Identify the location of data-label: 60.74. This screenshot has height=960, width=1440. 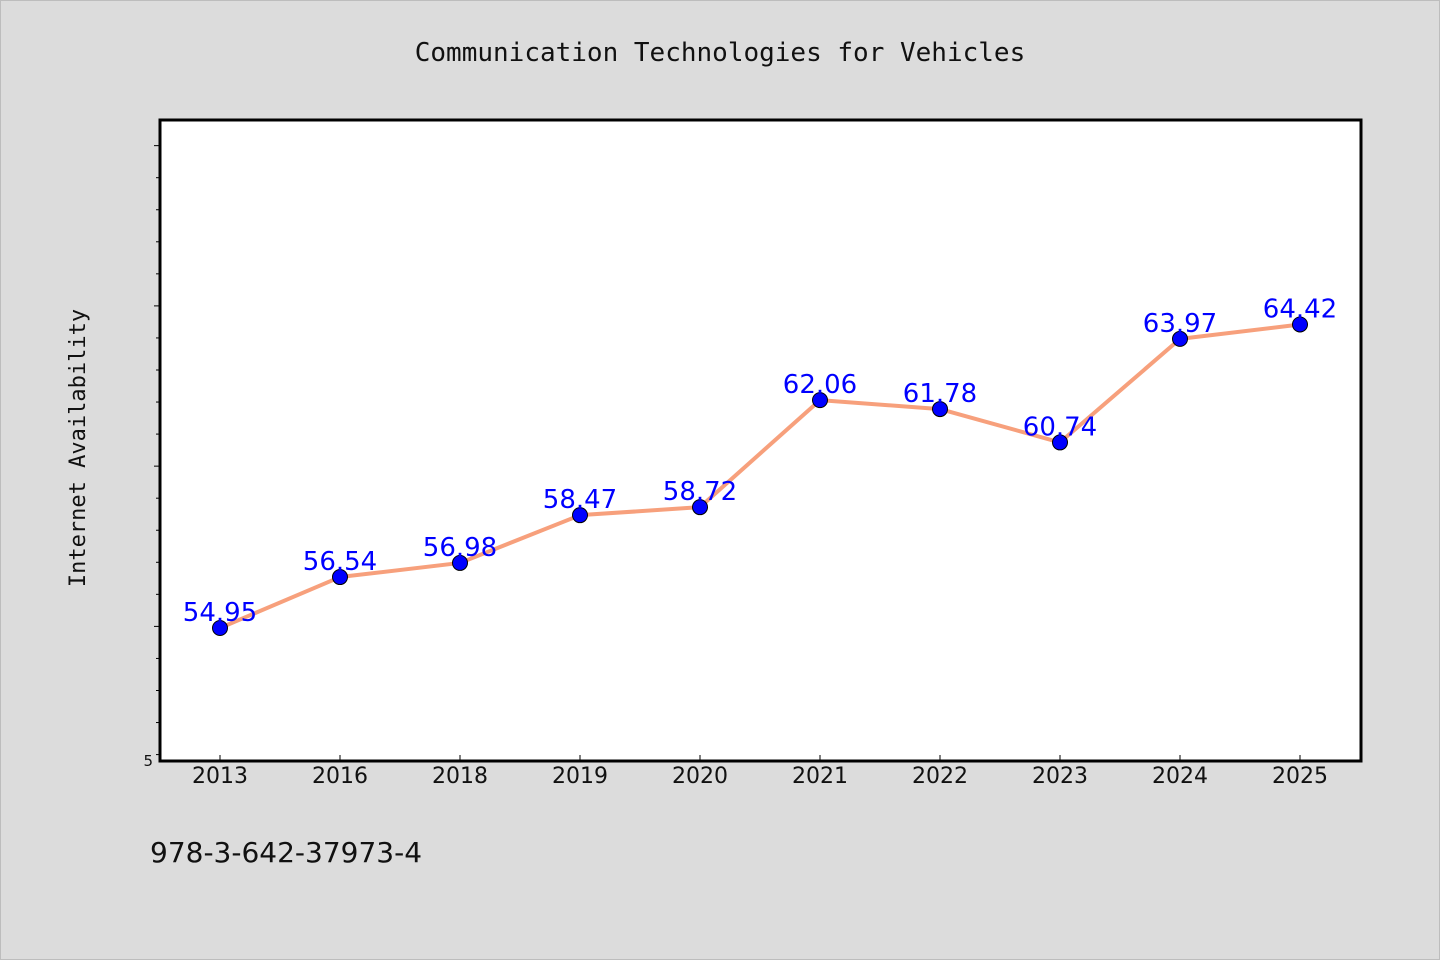
(1060, 427).